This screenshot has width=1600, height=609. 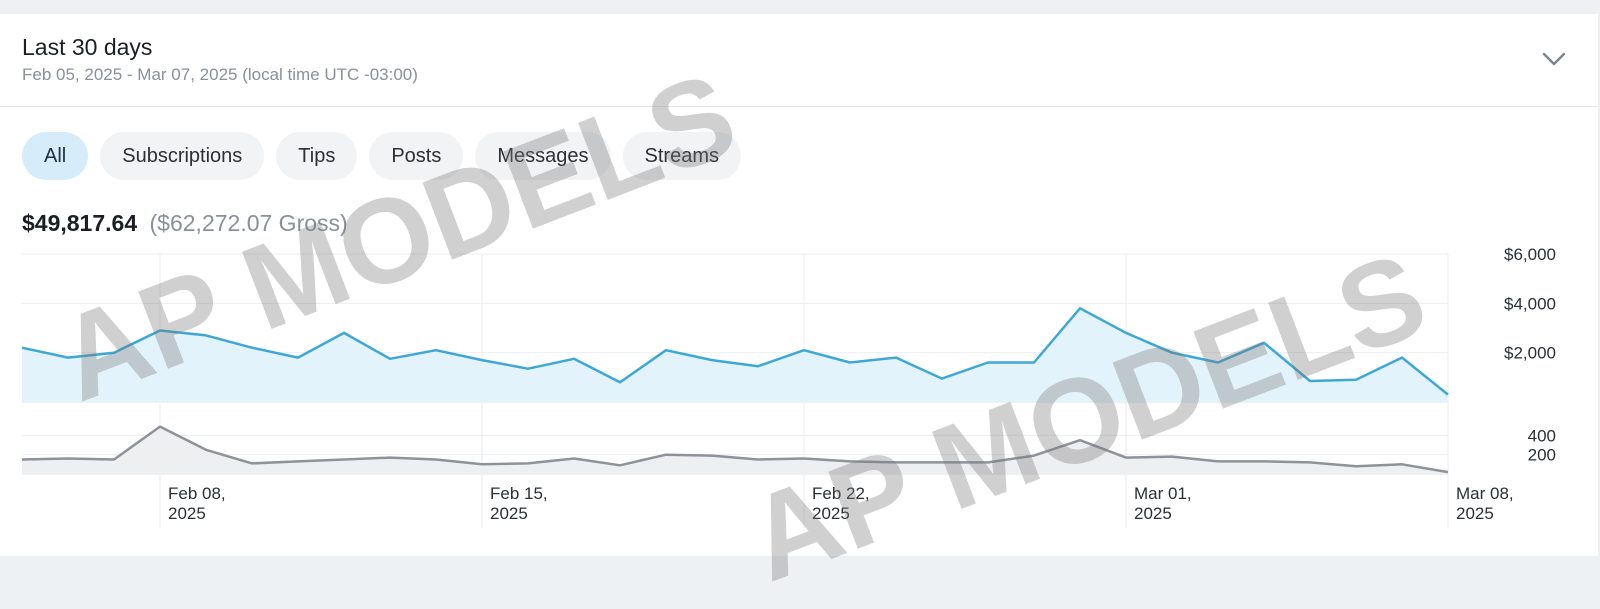 What do you see at coordinates (735, 351) in the screenshot?
I see `earnings-line` at bounding box center [735, 351].